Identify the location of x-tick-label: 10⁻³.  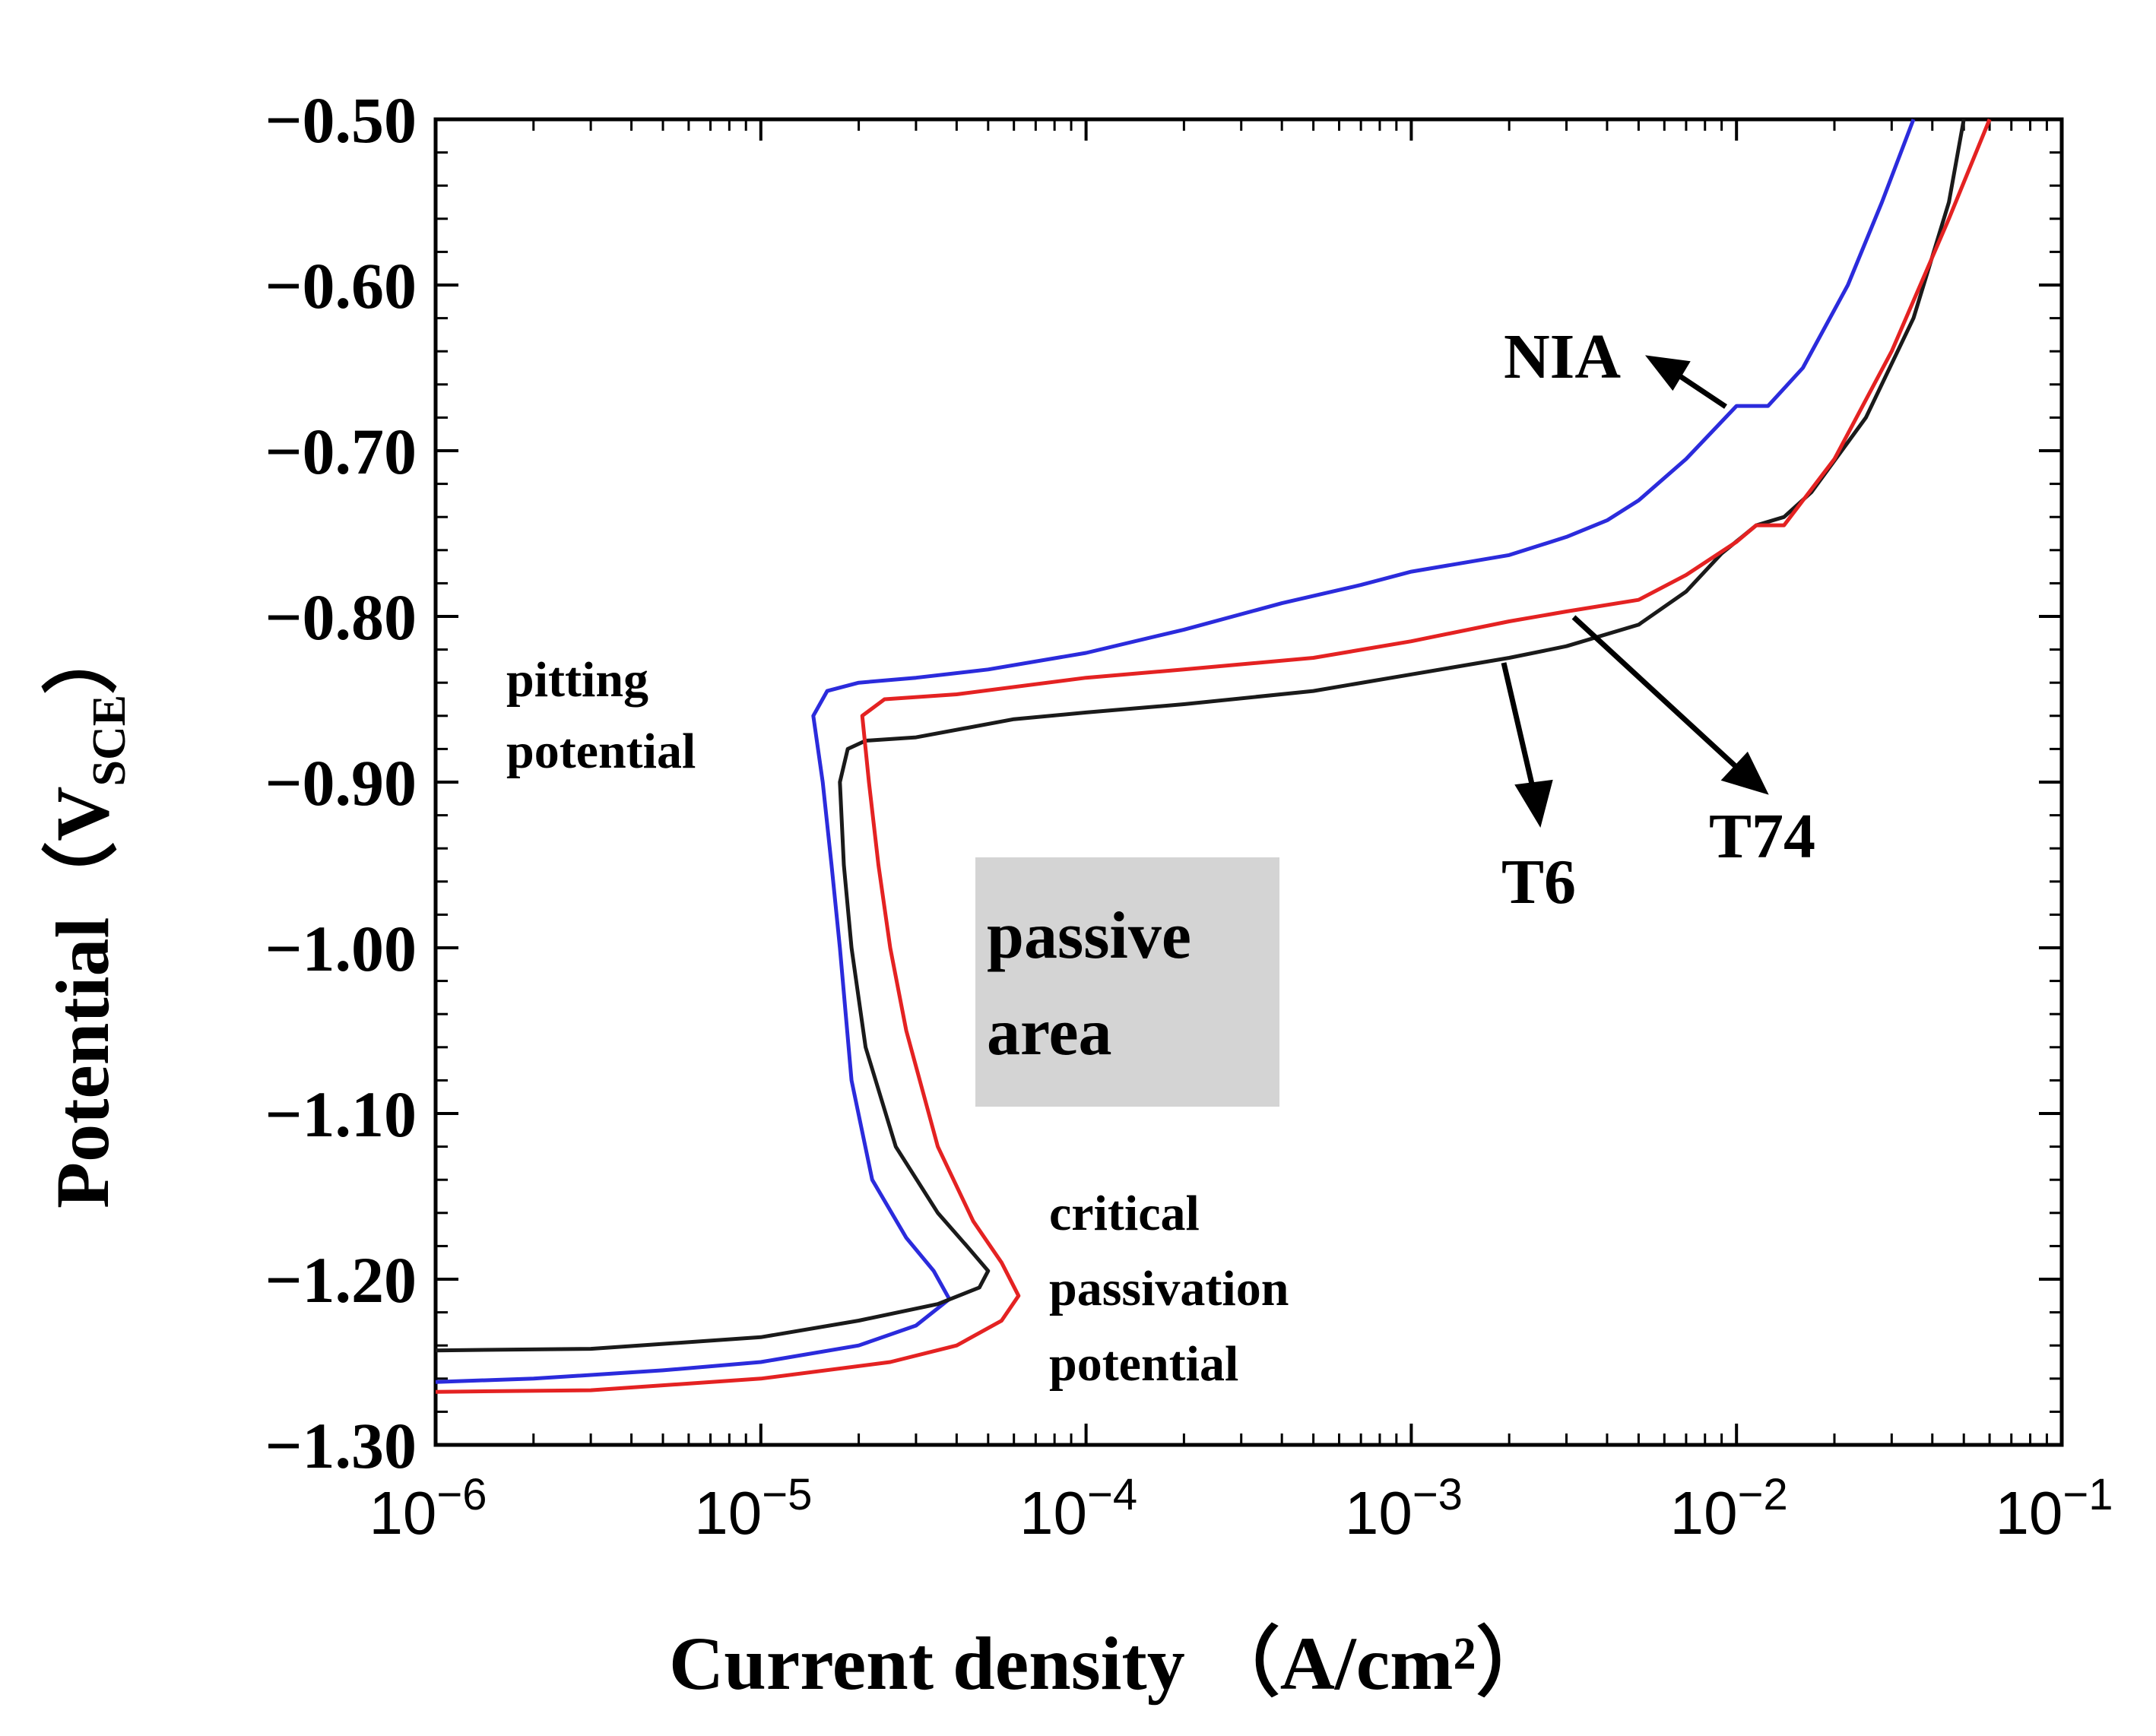
(1404, 1508).